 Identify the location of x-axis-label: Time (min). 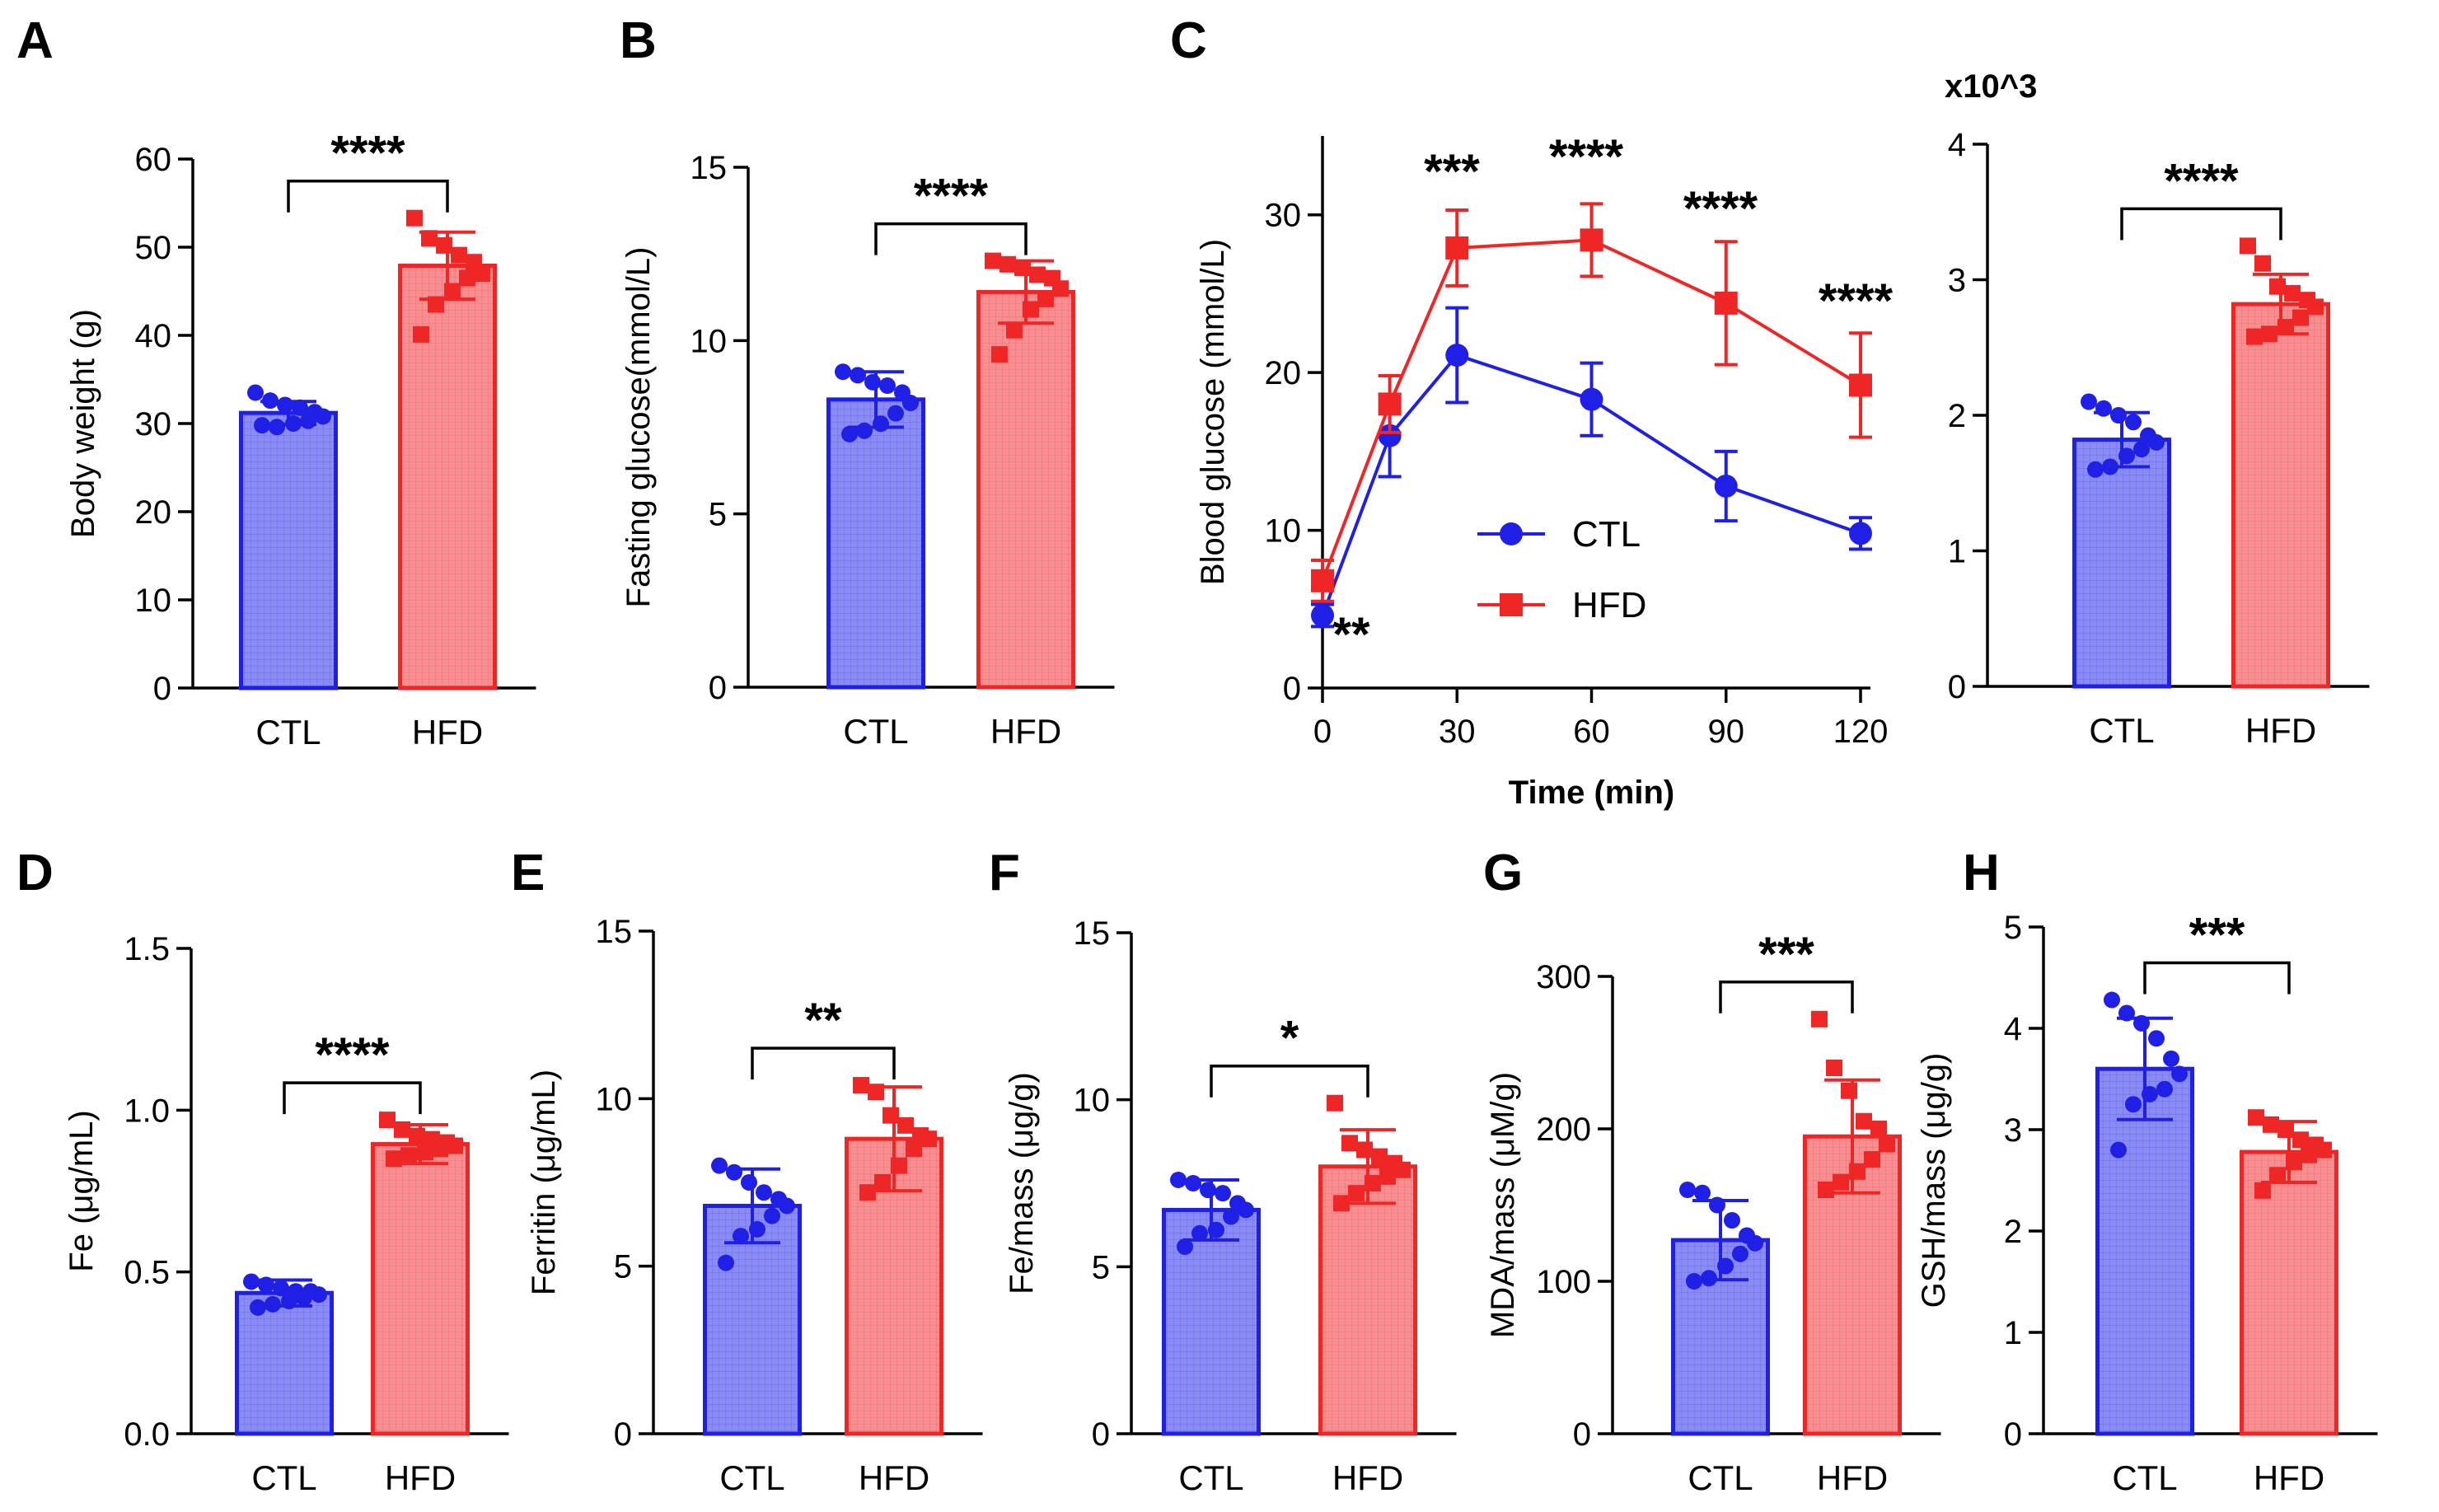
(1592, 793).